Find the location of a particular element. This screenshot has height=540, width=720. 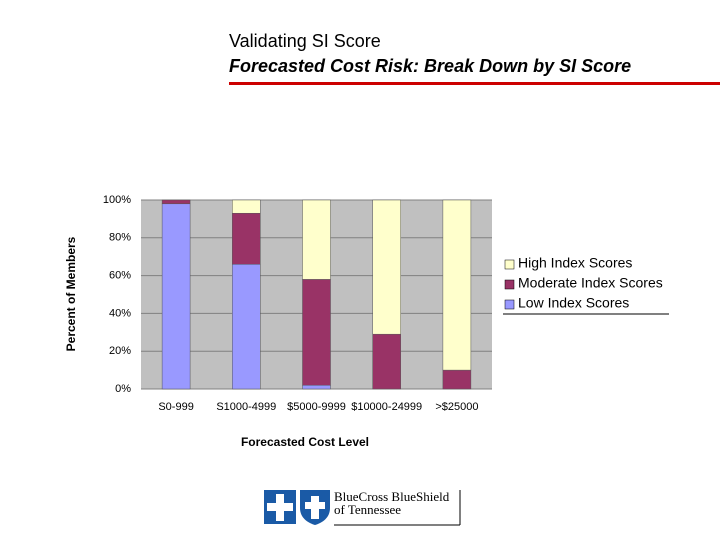

logo: BlueCross BlueShield of Tennessee is located at coordinates (362, 507).